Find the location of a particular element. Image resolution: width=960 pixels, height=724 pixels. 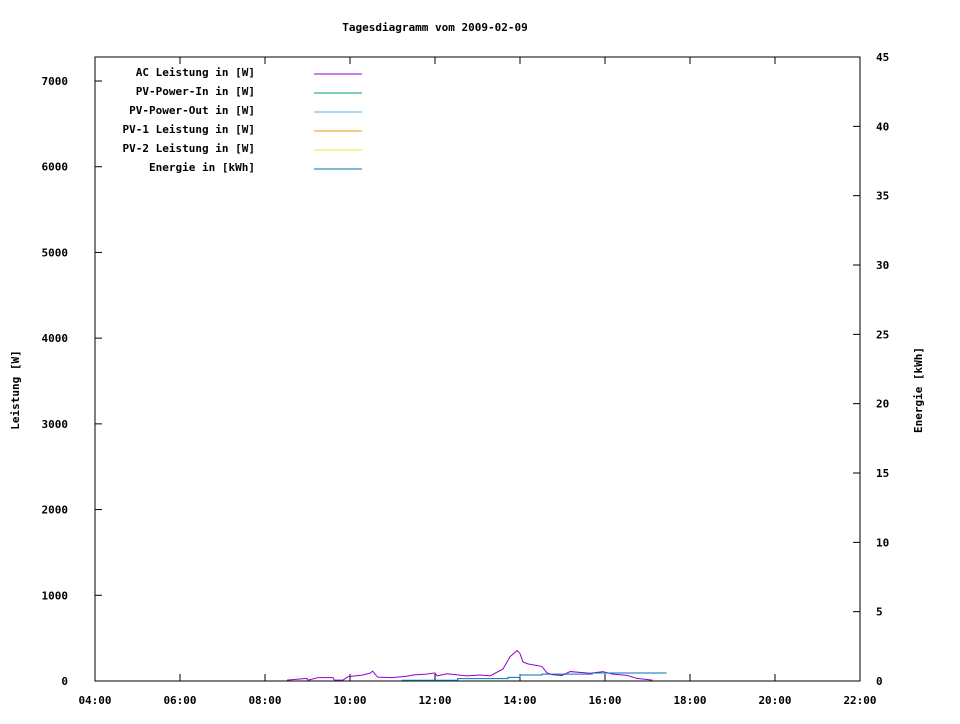

x-tick-label: 12:00 is located at coordinates (434, 700).